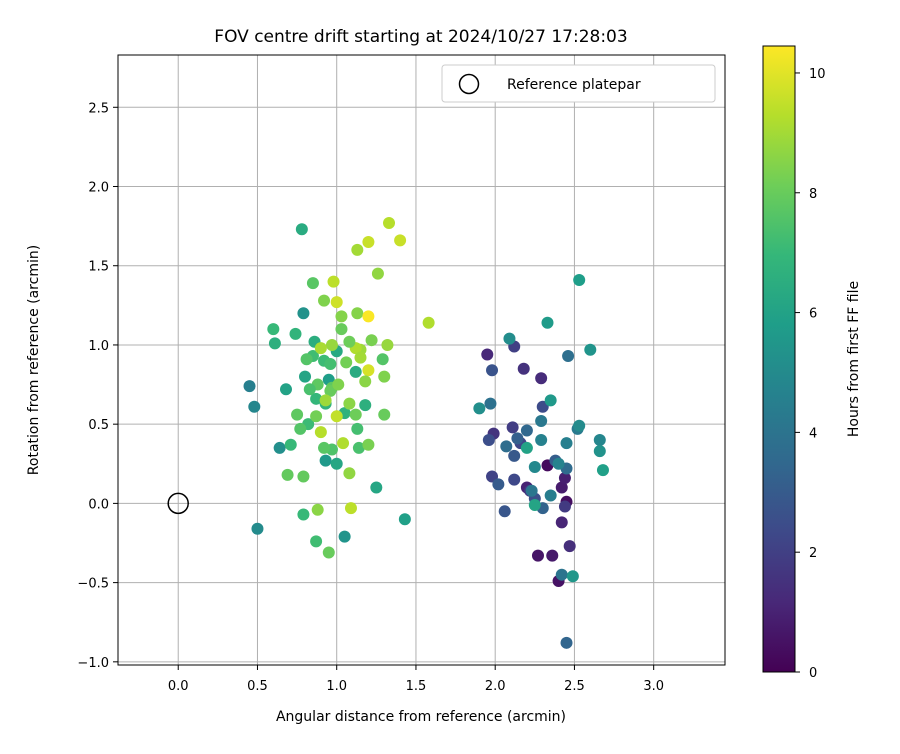 The image size is (900, 754). What do you see at coordinates (178, 503) in the screenshot?
I see `reference-marker-group` at bounding box center [178, 503].